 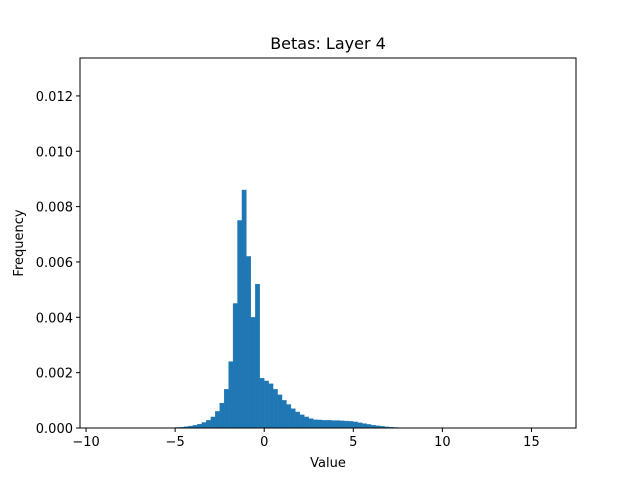 I want to click on x-tick-label: 10, so click(x=442, y=442).